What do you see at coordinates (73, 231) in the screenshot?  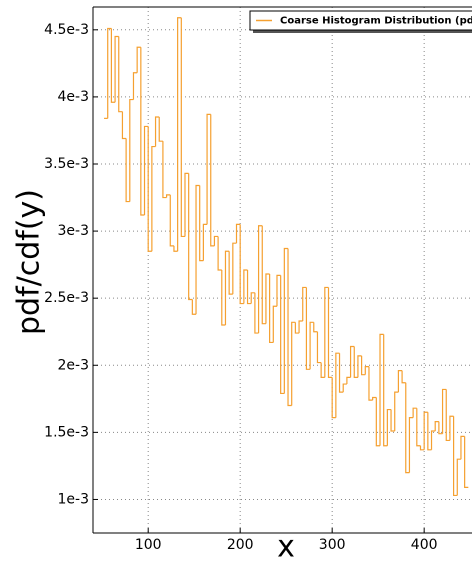 I see `y-tick-label: 3e-3` at bounding box center [73, 231].